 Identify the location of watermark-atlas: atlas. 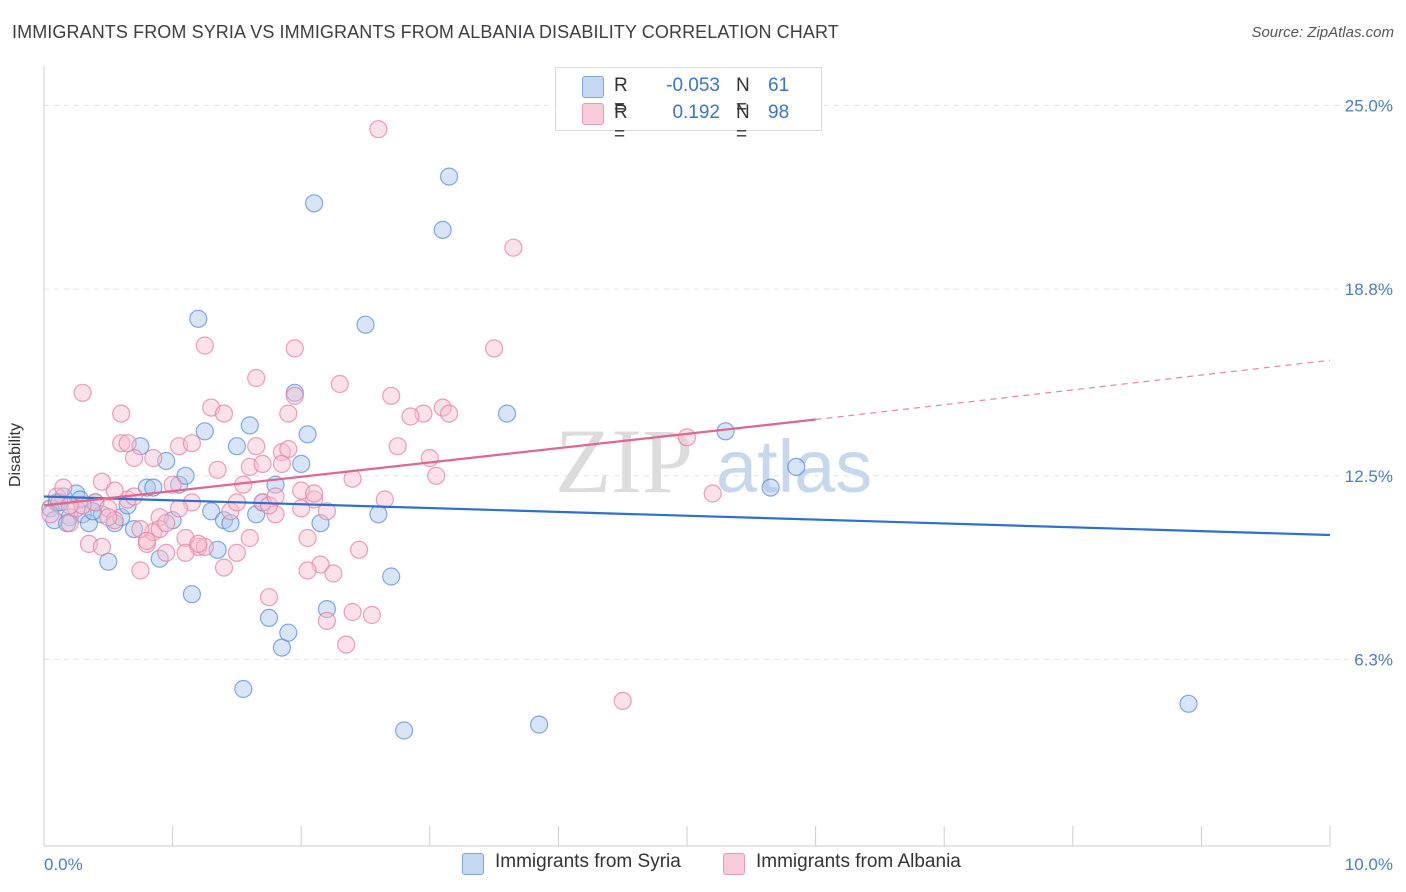
(794, 466).